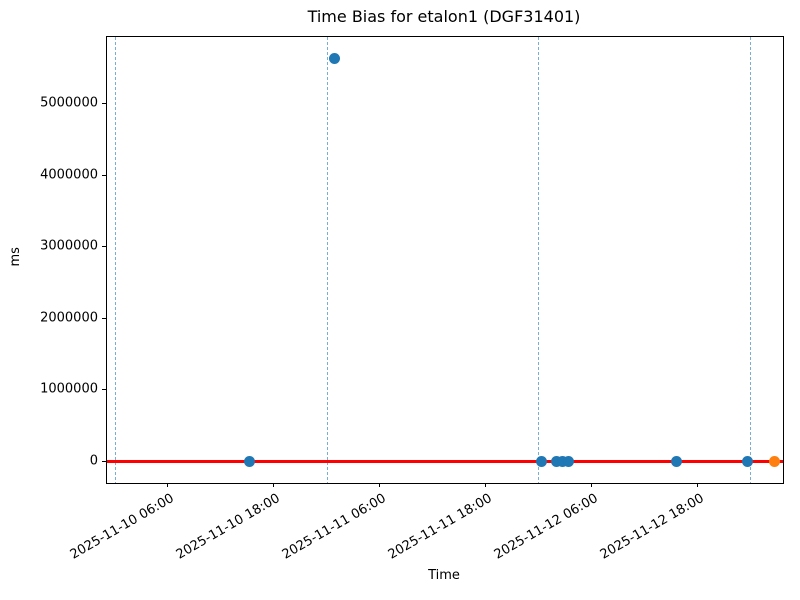 Image resolution: width=800 pixels, height=600 pixels. I want to click on x-tick-label: 2025-11-11 18:00, so click(440, 527).